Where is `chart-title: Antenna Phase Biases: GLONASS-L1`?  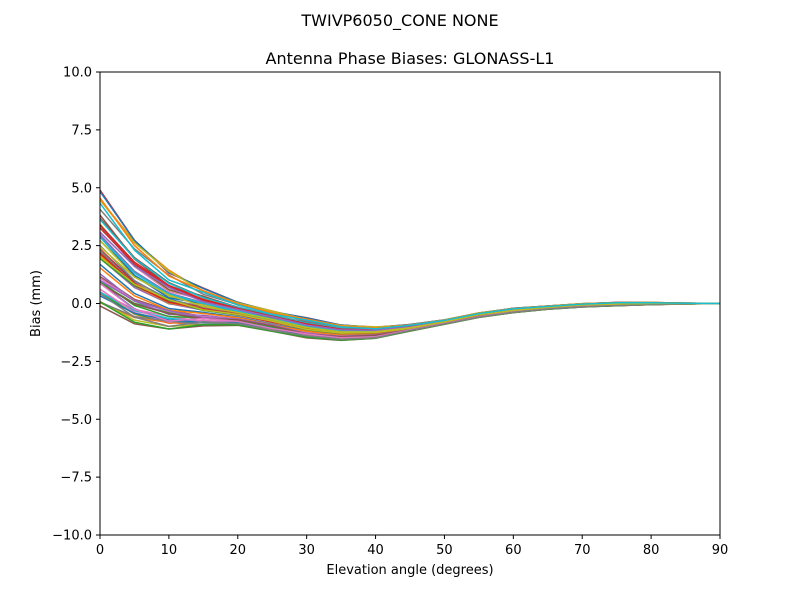
chart-title: Antenna Phase Biases: GLONASS-L1 is located at coordinates (410, 58).